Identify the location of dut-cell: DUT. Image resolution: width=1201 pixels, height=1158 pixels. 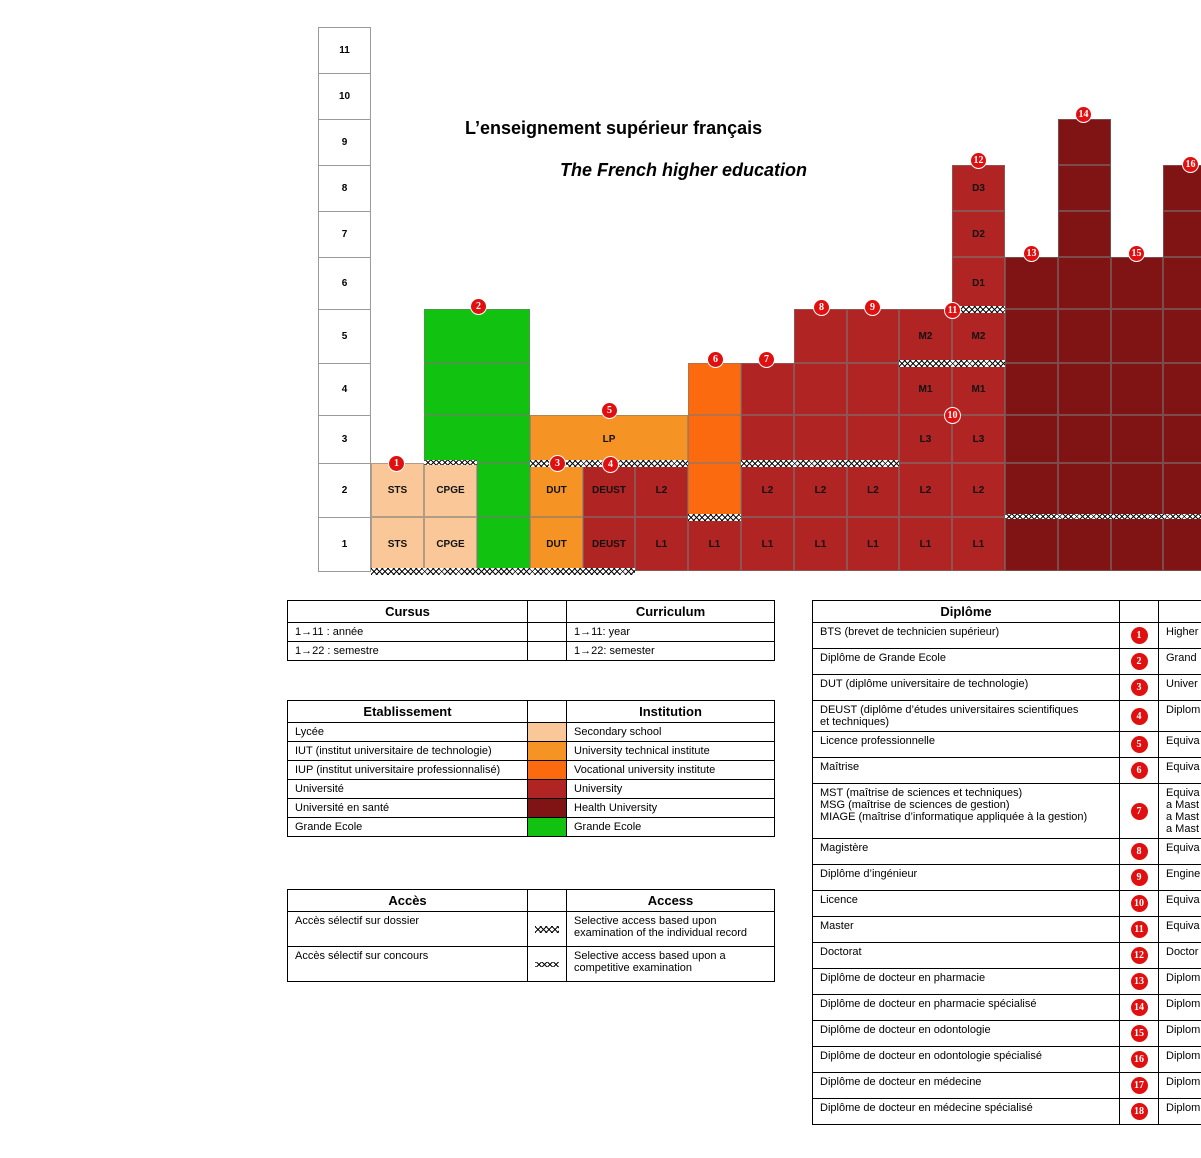
(556, 544).